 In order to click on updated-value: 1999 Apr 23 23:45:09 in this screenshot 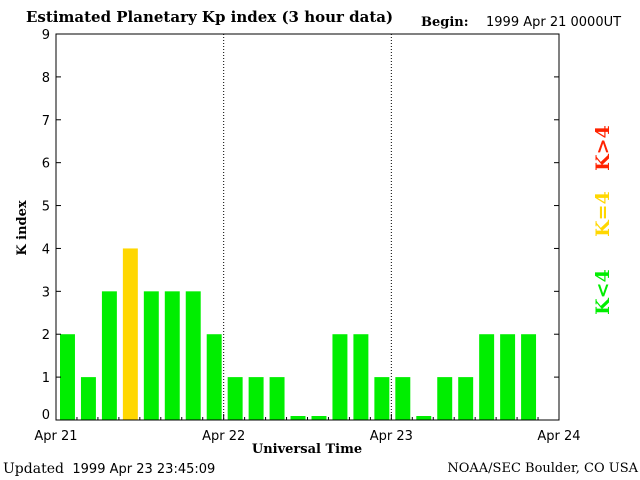, I will do `click(144, 469)`.